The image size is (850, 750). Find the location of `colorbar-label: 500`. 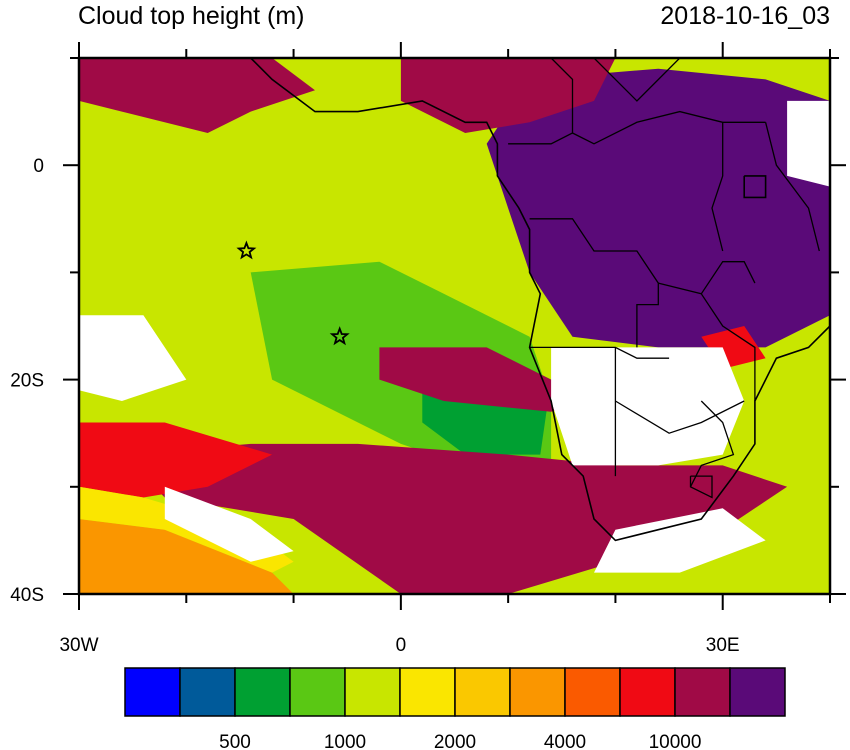

colorbar-label: 500 is located at coordinates (235, 741).